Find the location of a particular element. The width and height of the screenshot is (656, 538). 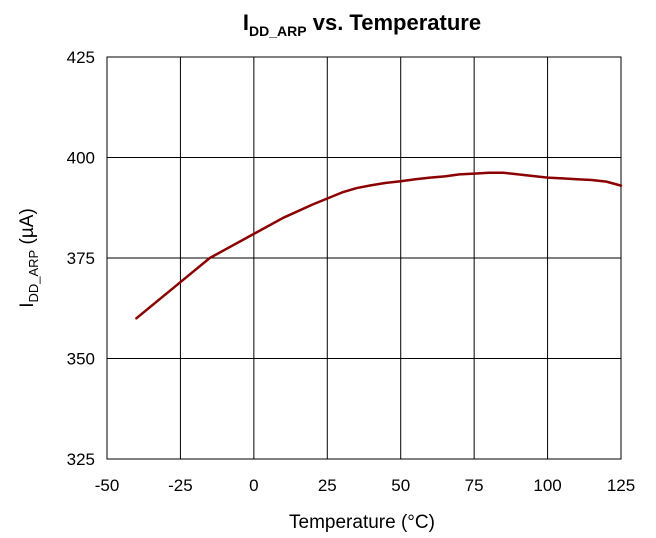

y-axis-label-rest: (µA) is located at coordinates (27, 229).